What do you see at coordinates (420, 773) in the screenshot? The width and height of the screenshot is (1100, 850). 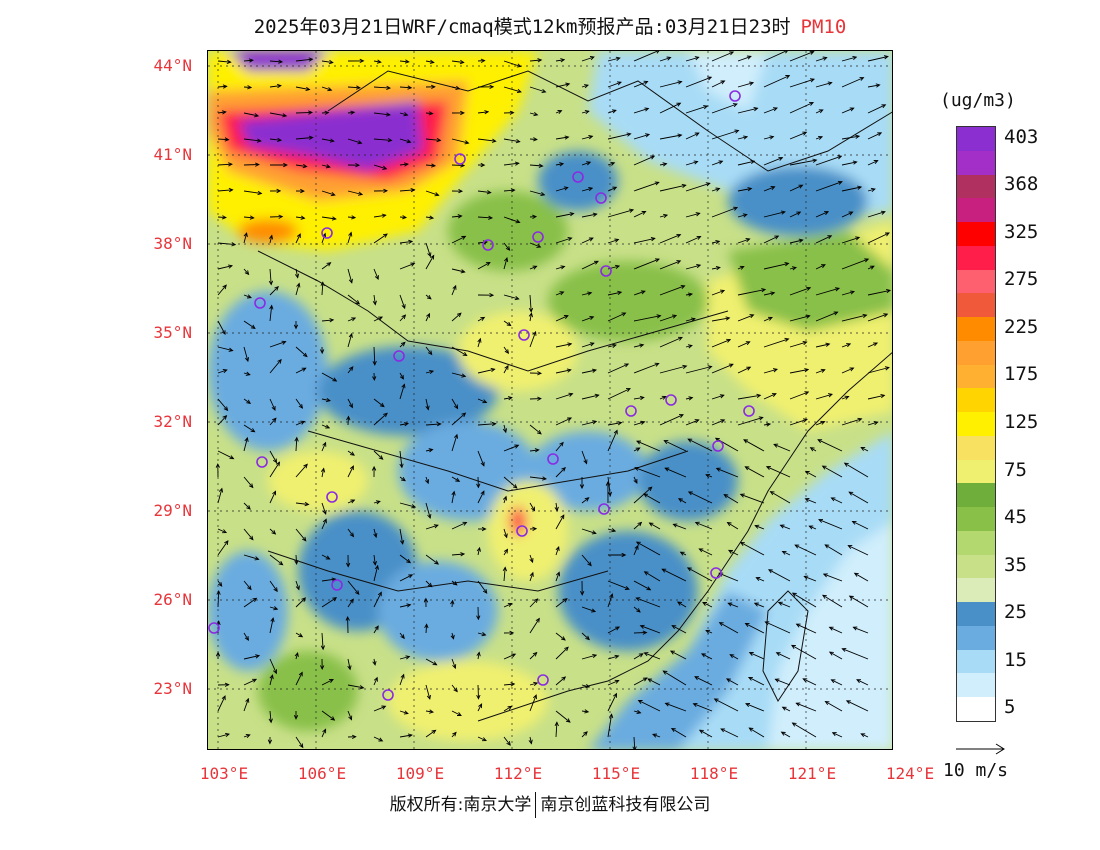 I see `lon-label: 109°E` at bounding box center [420, 773].